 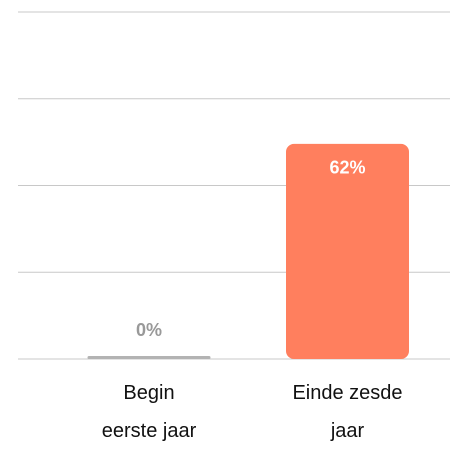 I want to click on x-tick-label: Einde zesde jaar, so click(x=347, y=412).